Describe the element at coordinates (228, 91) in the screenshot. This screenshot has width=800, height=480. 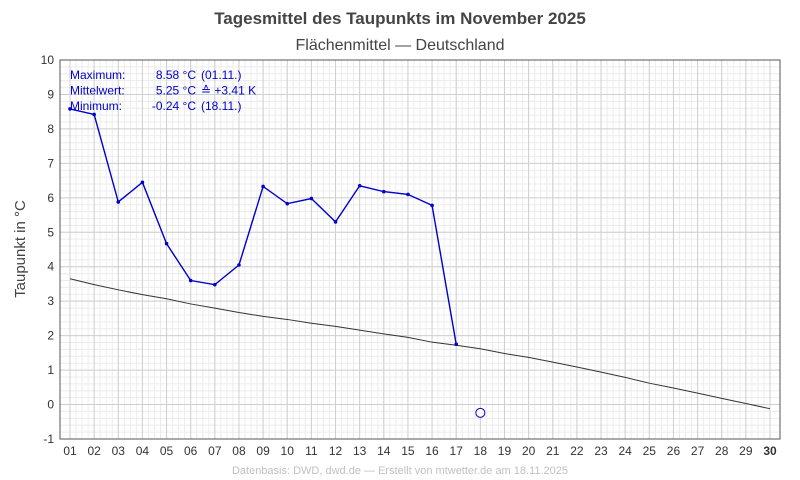
I see `stats-extra: ≙ +3.41 K` at that location.